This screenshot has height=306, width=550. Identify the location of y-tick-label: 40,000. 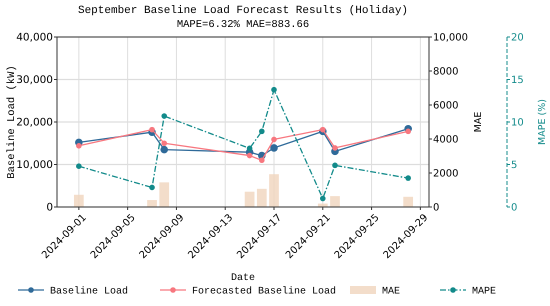
(34, 38).